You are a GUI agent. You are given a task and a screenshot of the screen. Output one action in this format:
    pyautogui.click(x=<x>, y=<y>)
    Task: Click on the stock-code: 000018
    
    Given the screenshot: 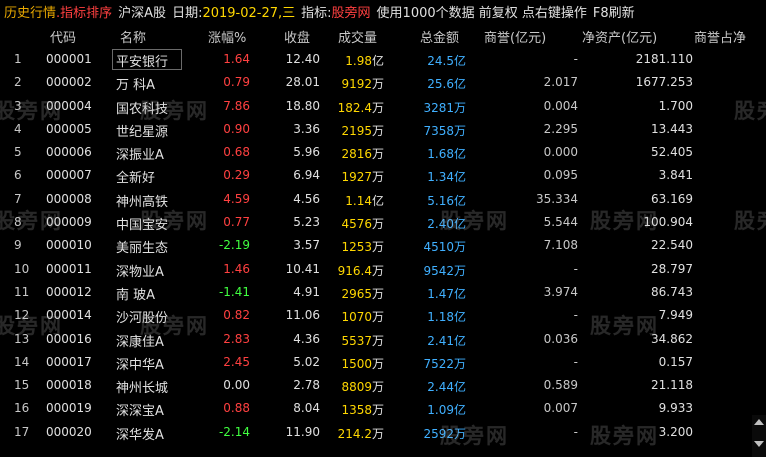 What is the action you would take?
    pyautogui.click(x=69, y=385)
    